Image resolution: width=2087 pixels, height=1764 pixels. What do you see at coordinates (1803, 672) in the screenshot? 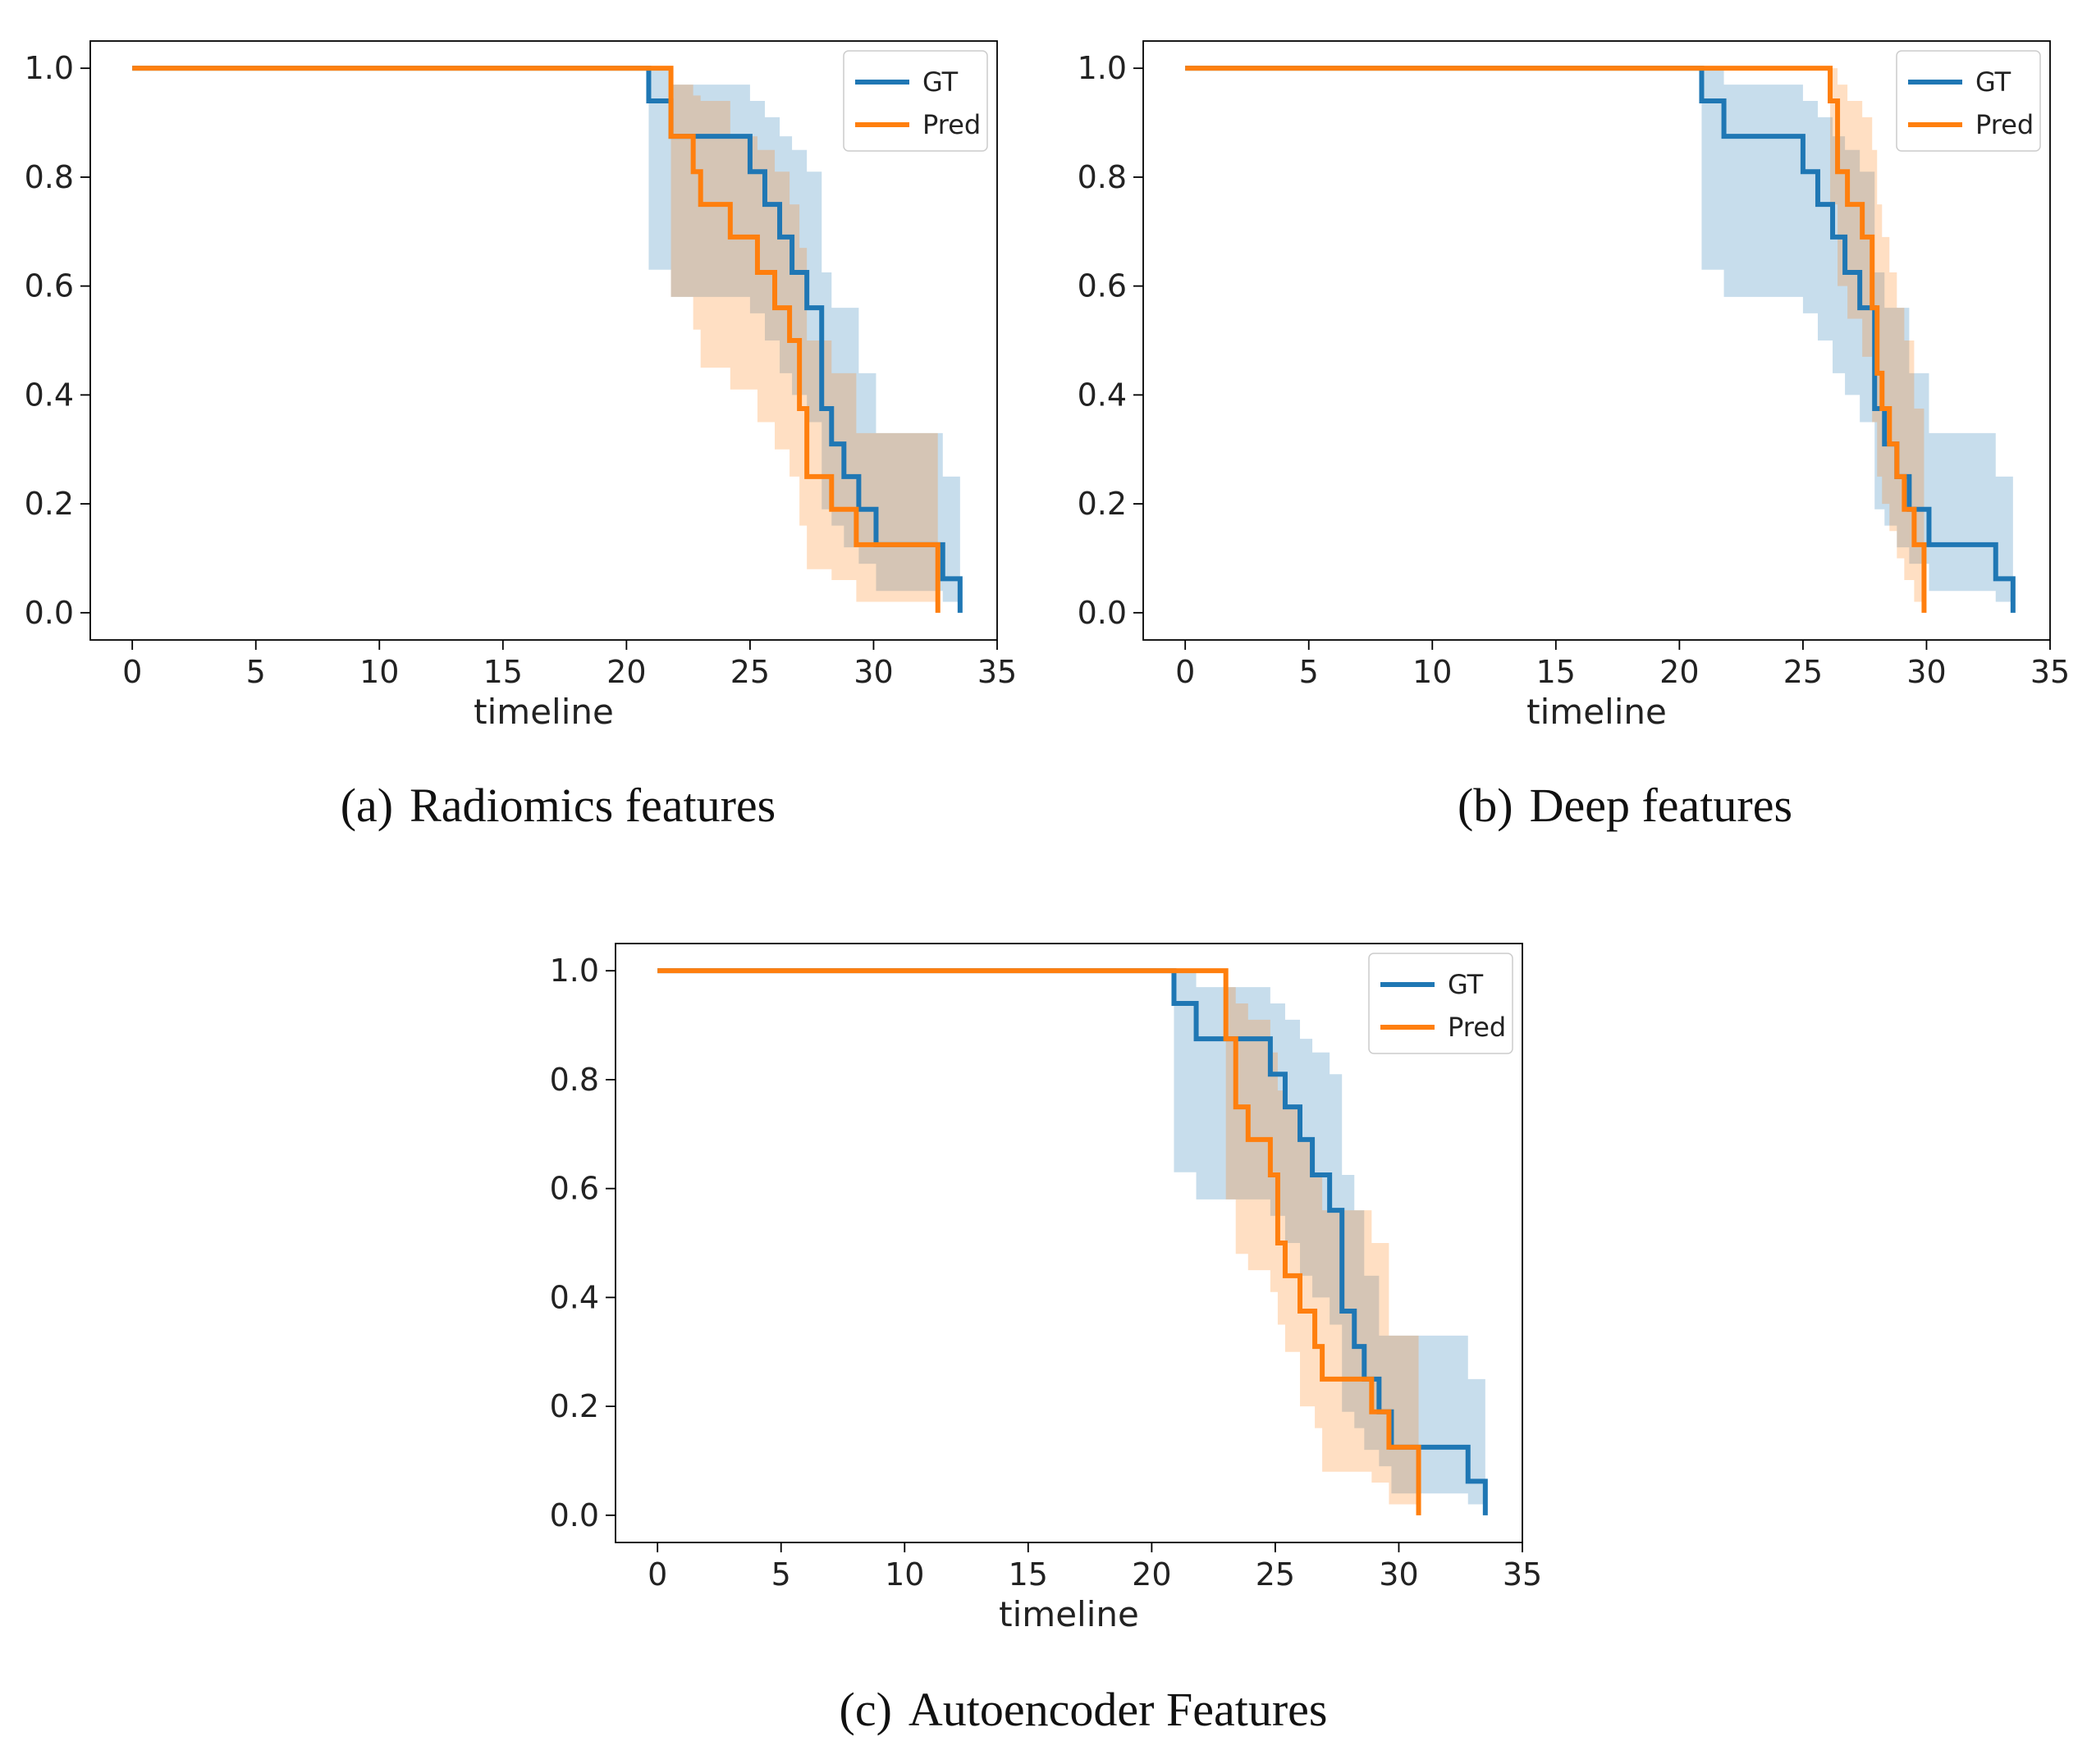
I see `panel-b-xtick-label: 25` at bounding box center [1803, 672].